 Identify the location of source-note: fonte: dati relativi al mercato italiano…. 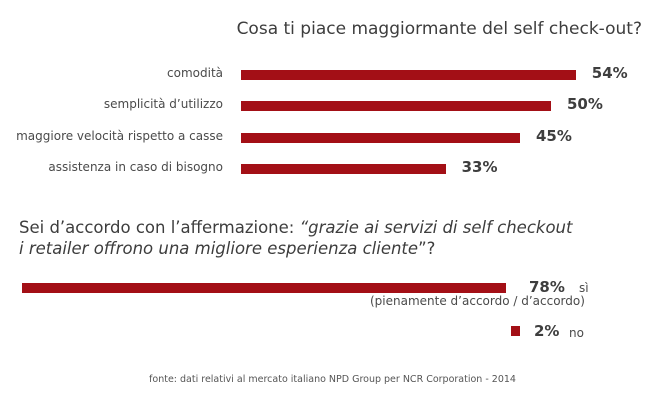
(332, 379).